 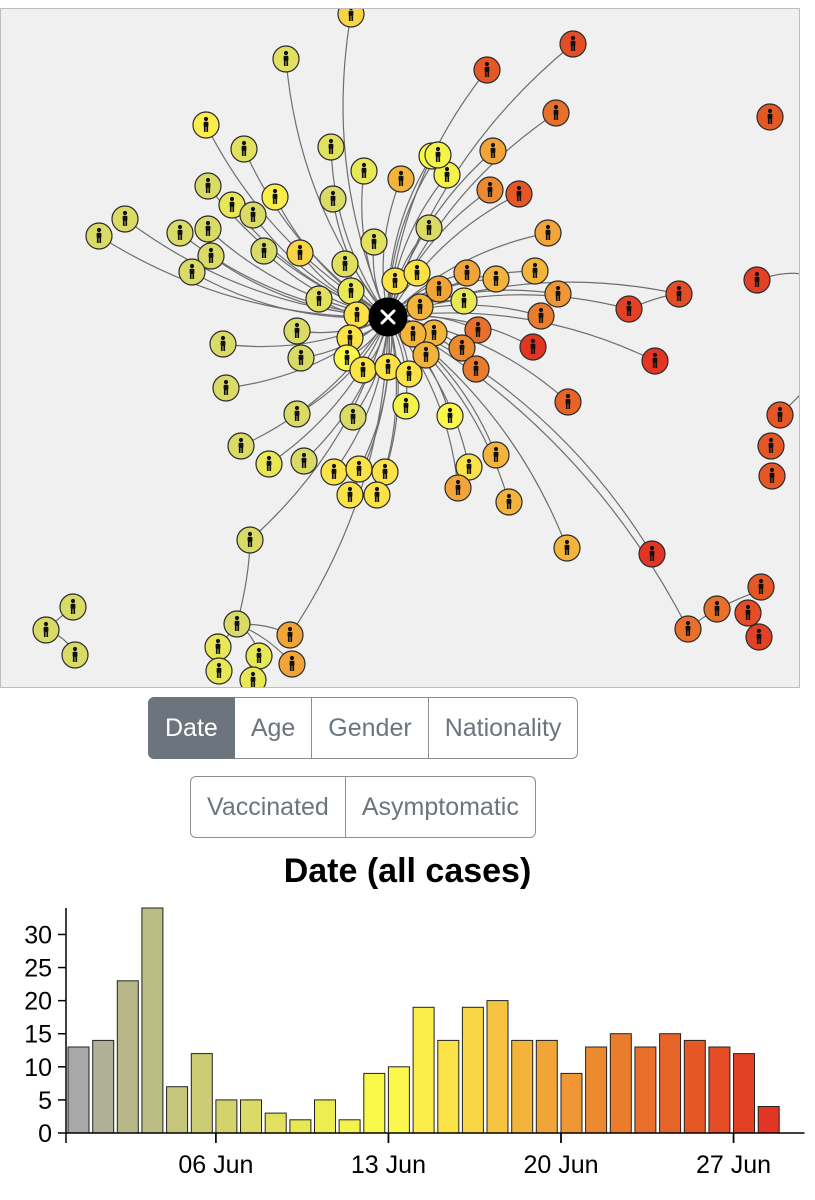 I want to click on source-node, so click(x=388, y=317).